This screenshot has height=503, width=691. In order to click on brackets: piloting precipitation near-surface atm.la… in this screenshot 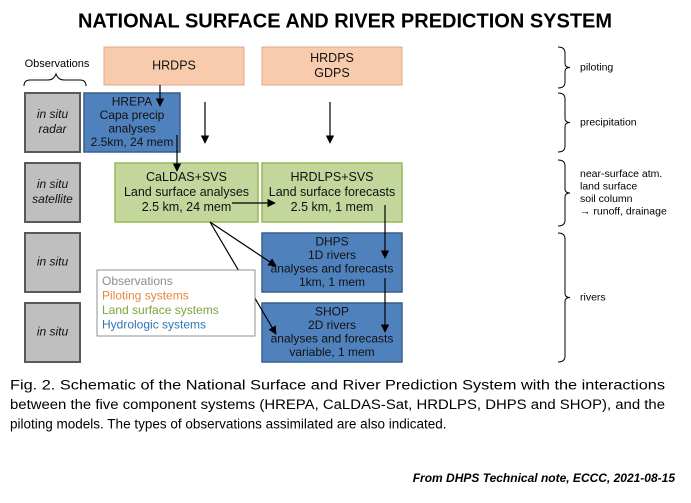, I will do `click(612, 204)`.